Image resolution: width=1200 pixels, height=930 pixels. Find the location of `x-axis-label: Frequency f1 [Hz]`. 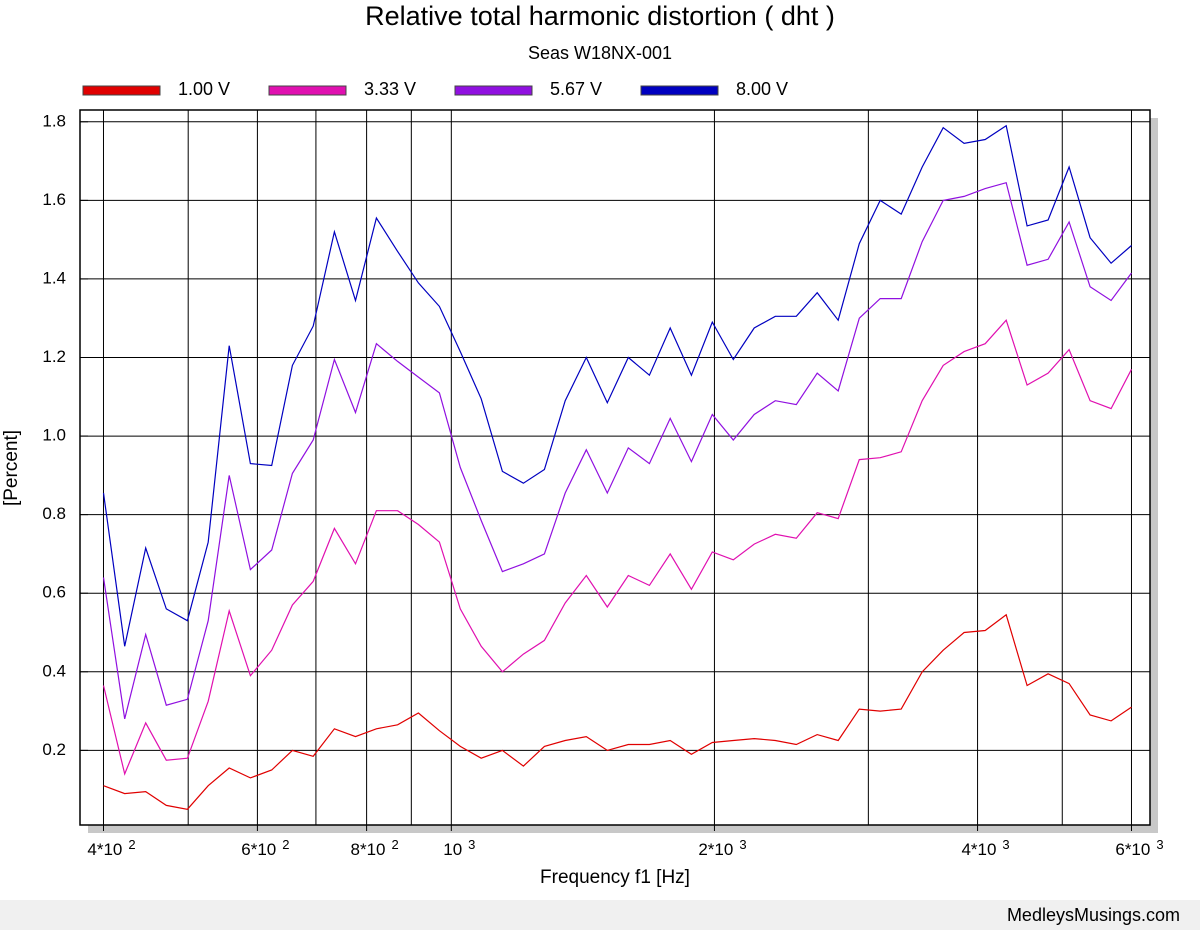

x-axis-label: Frequency f1 [Hz] is located at coordinates (615, 877).